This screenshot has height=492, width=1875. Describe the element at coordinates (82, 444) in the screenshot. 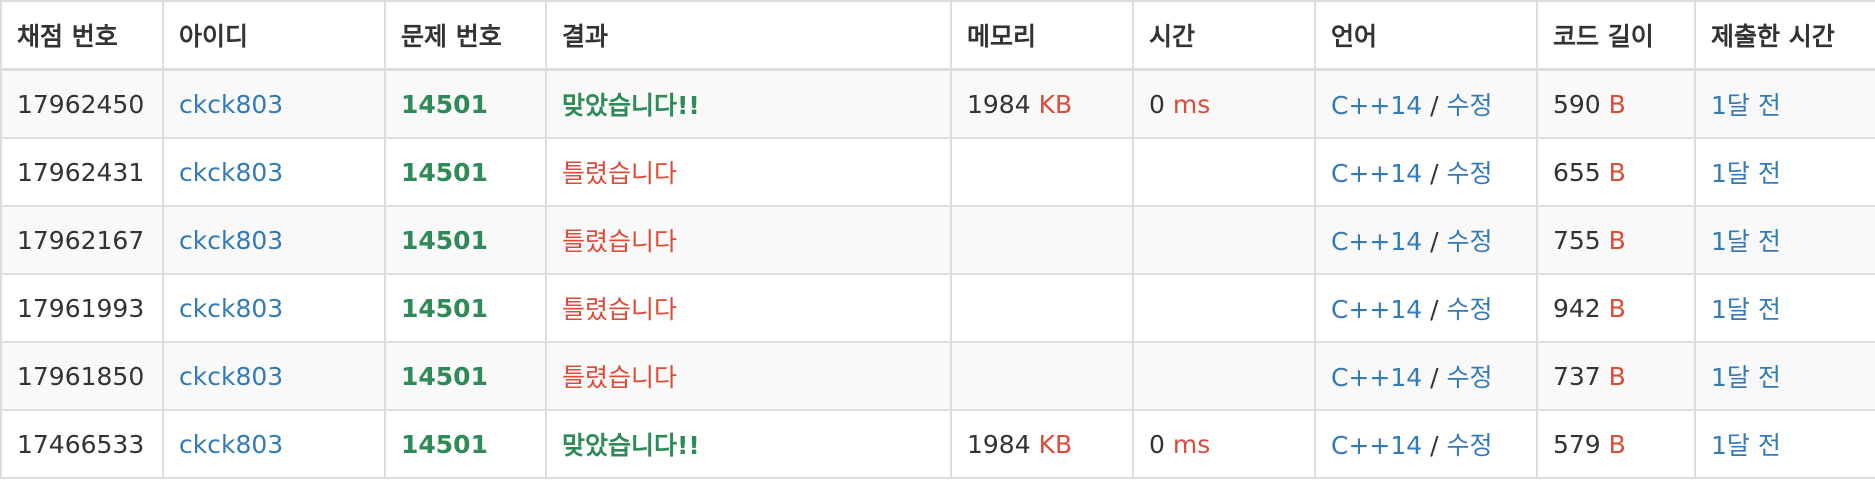

I see `submission-id: 17466533` at that location.